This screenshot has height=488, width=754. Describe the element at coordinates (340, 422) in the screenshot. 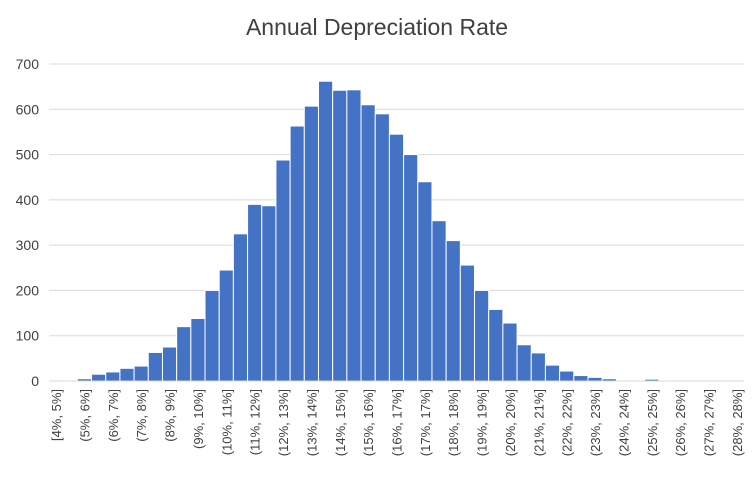

I see `x-tick-label: (14%, 15%]` at that location.